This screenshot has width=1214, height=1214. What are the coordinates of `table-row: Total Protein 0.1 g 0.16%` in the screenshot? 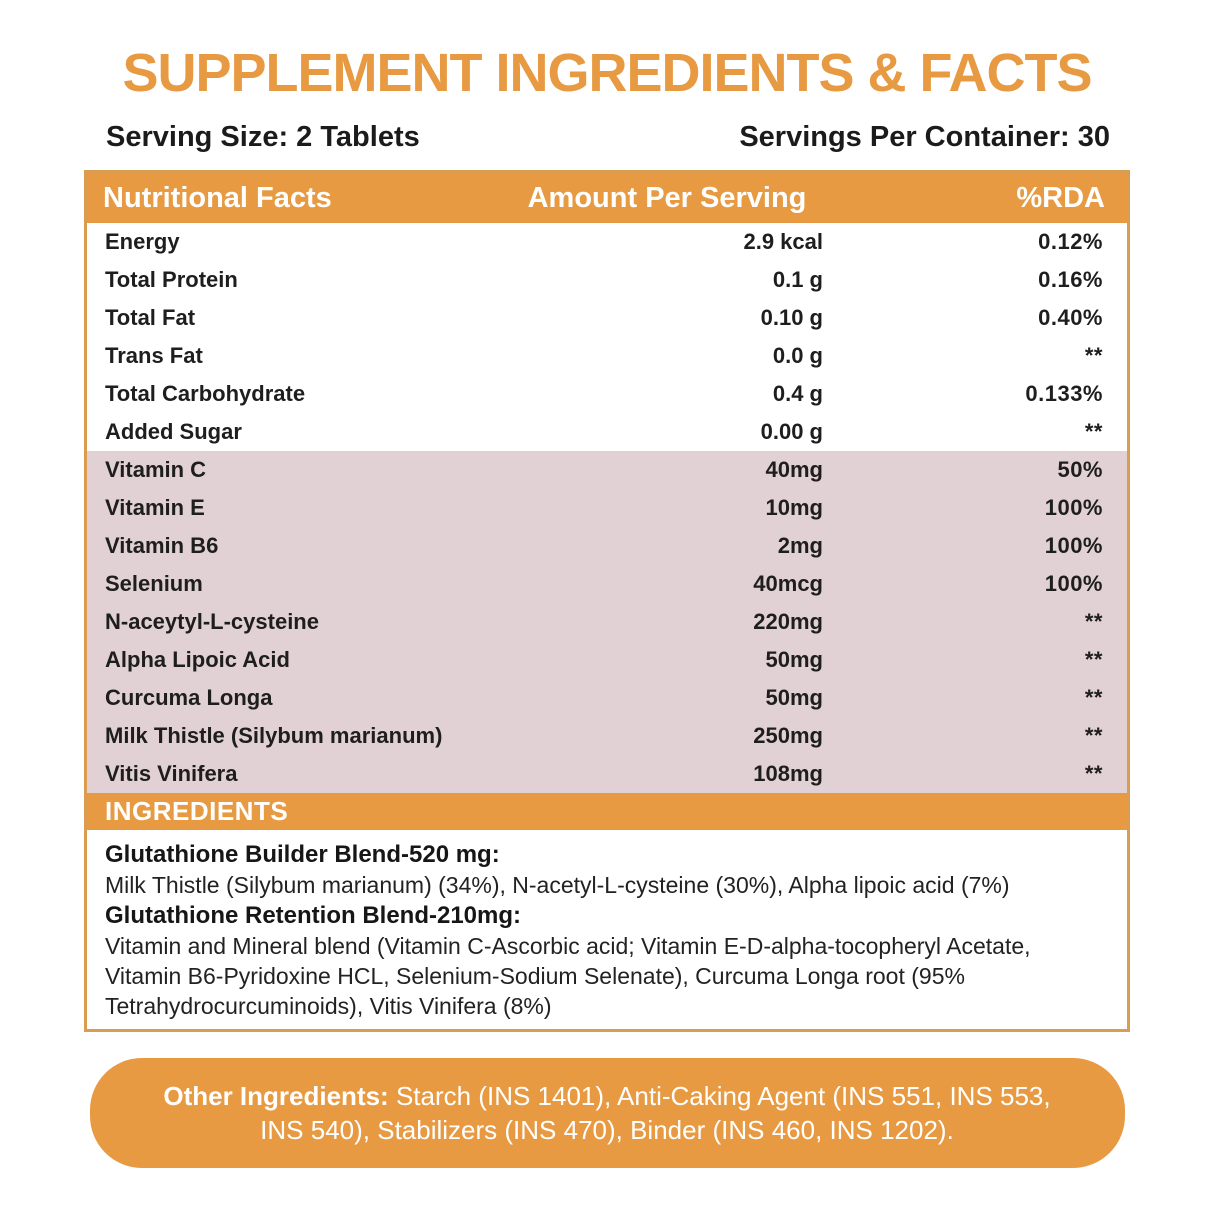 It's located at (607, 280).